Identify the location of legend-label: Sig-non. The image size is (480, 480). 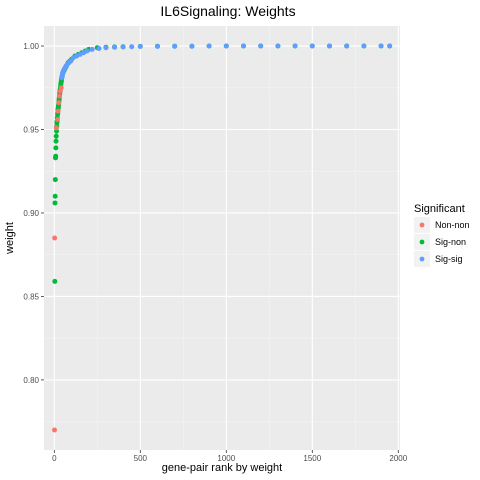
(450, 242).